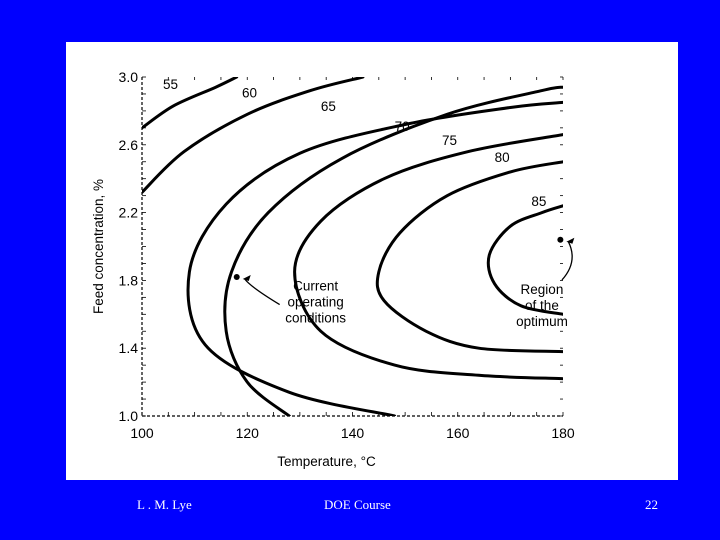 Image resolution: width=720 pixels, height=540 pixels. What do you see at coordinates (651, 504) in the screenshot?
I see `footer-page-number: 22` at bounding box center [651, 504].